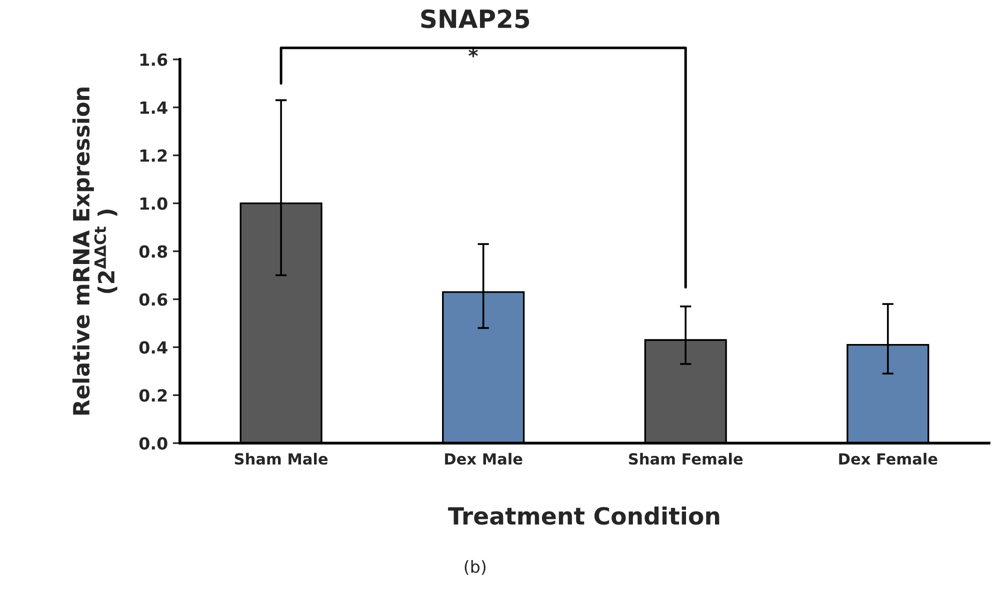 The image size is (994, 594). I want to click on y-tick-label: 0.0, so click(153, 443).